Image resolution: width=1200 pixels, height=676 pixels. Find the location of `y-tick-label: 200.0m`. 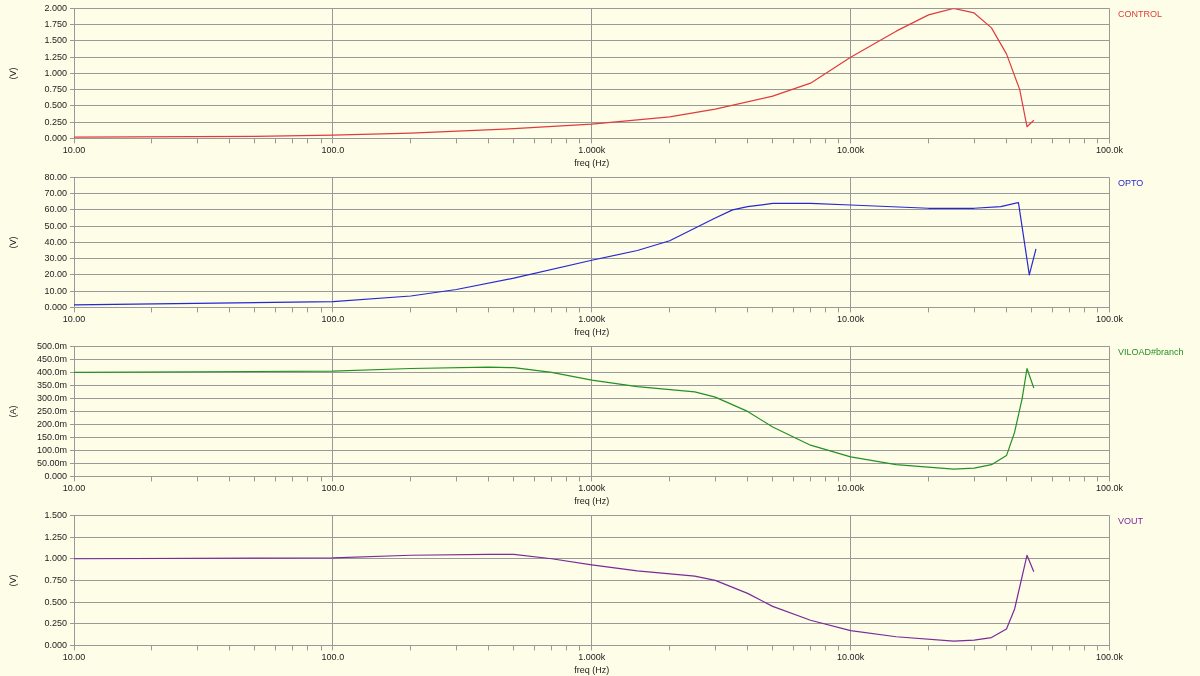

y-tick-label: 200.0m is located at coordinates (51, 423).